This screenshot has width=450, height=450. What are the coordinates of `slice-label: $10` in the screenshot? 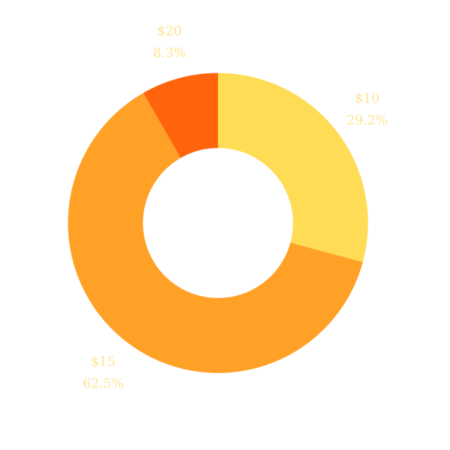 It's located at (367, 98).